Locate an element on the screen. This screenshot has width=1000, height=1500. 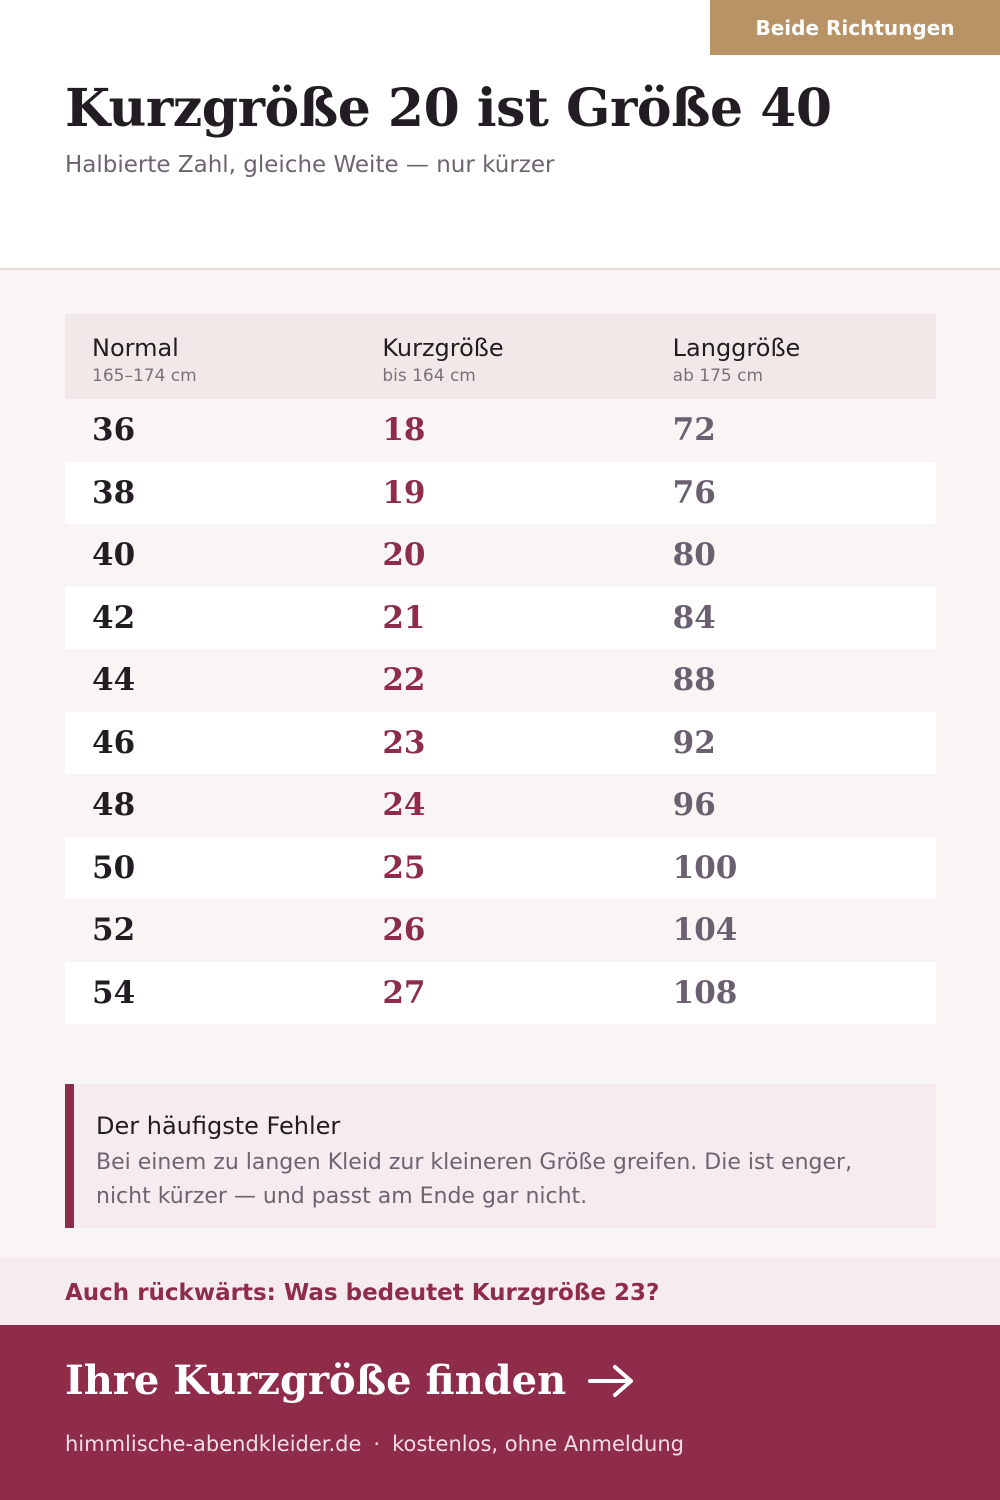
table-row: 40 20 80 is located at coordinates (500, 555).